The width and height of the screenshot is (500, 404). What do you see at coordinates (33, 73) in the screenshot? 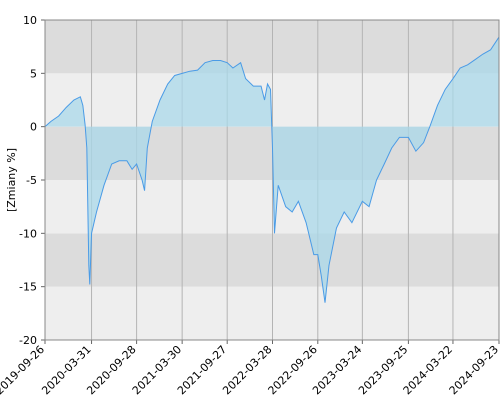
I see `y-tick-label: 5` at bounding box center [33, 73].